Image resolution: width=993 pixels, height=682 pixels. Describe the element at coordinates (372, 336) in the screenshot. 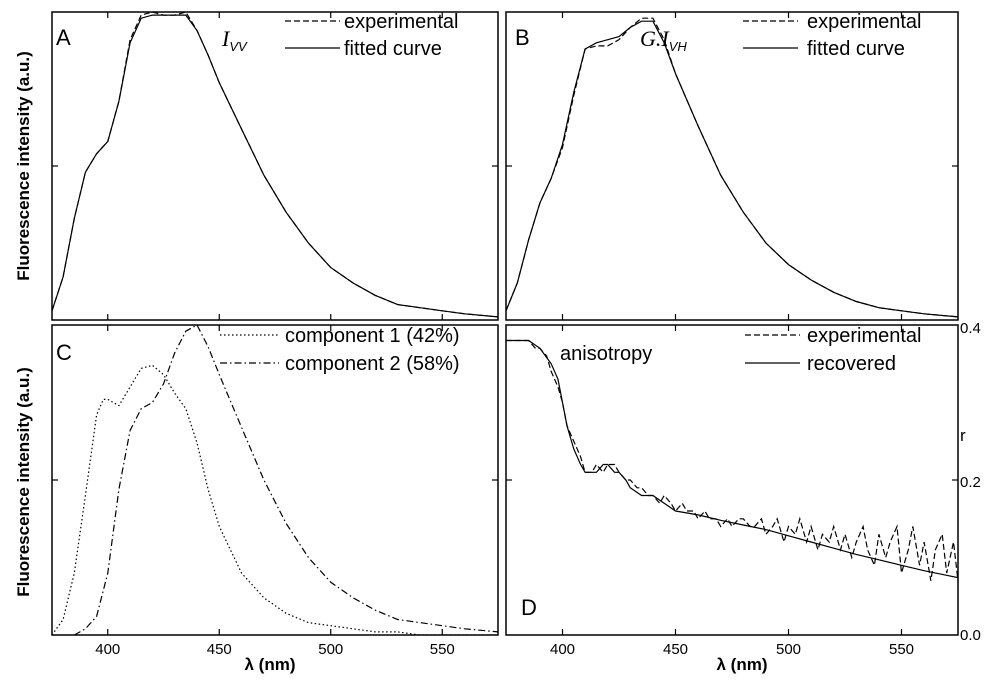

I see `legend-label: component 1 (42%)` at that location.